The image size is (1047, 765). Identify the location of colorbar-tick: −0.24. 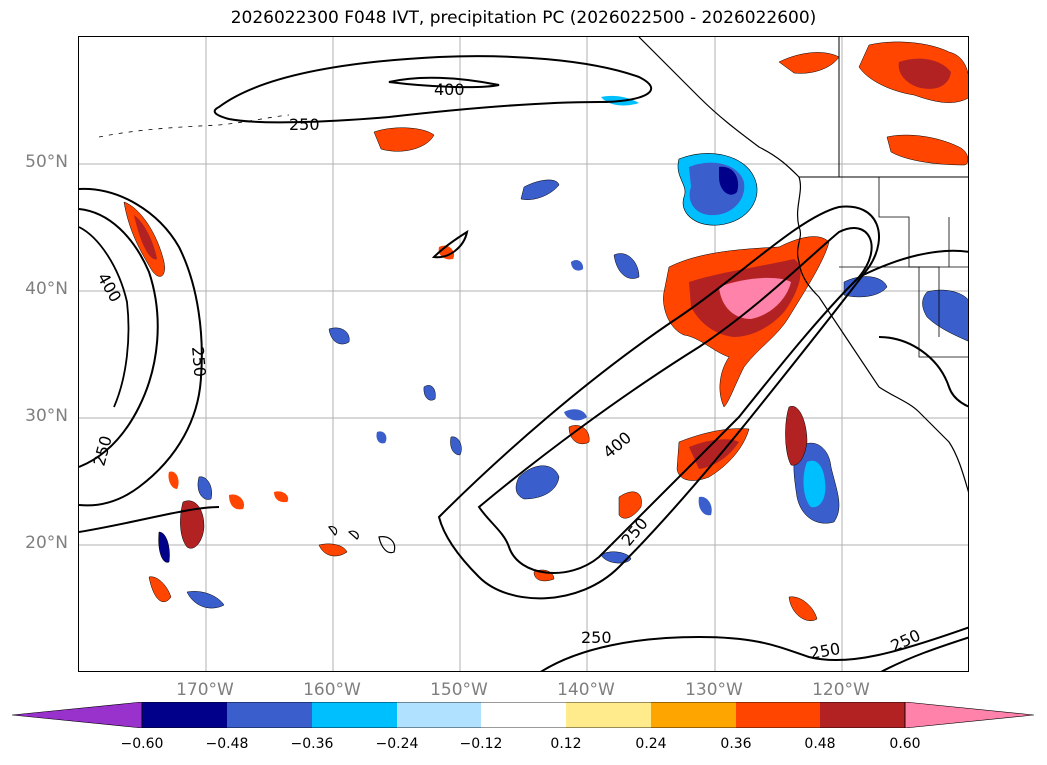
(397, 744).